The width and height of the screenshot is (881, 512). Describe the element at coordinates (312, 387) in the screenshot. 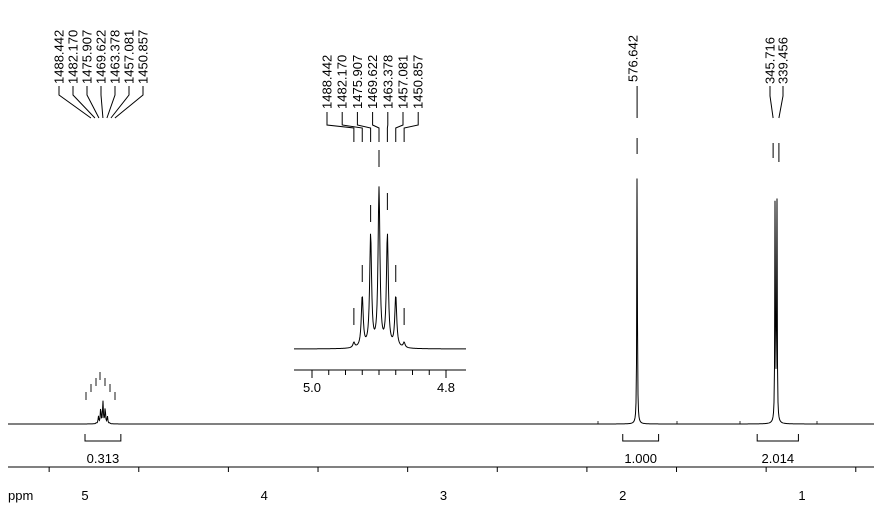

I see `inset-x-tick-label: 5.0` at that location.